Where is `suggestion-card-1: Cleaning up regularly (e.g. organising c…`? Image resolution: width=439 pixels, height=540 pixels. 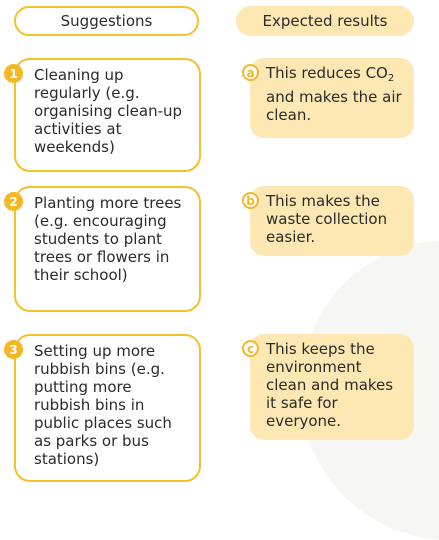 suggestion-card-1: Cleaning up regularly (e.g. organising c… is located at coordinates (107, 115).